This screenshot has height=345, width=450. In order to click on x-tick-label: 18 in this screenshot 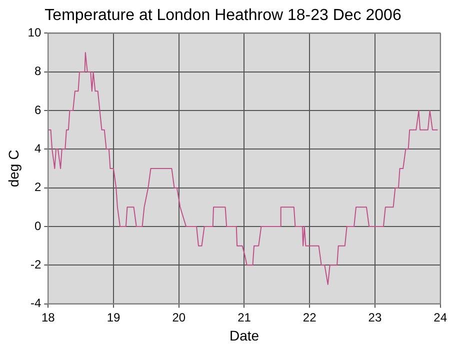, I will do `click(48, 317)`.